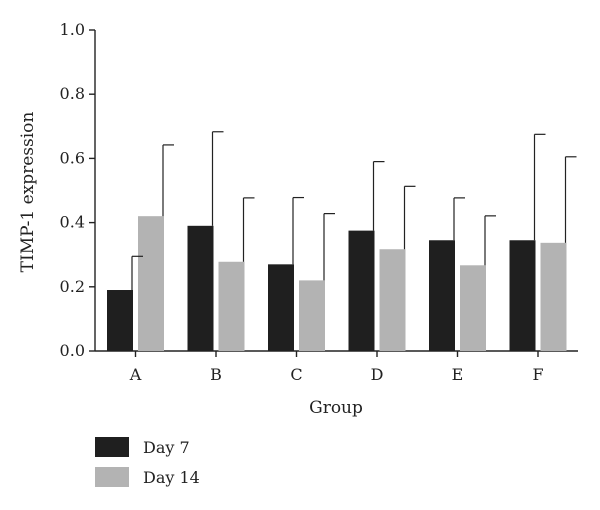 The image size is (600, 510). What do you see at coordinates (336, 408) in the screenshot?
I see `x-axis-title: Group` at bounding box center [336, 408].